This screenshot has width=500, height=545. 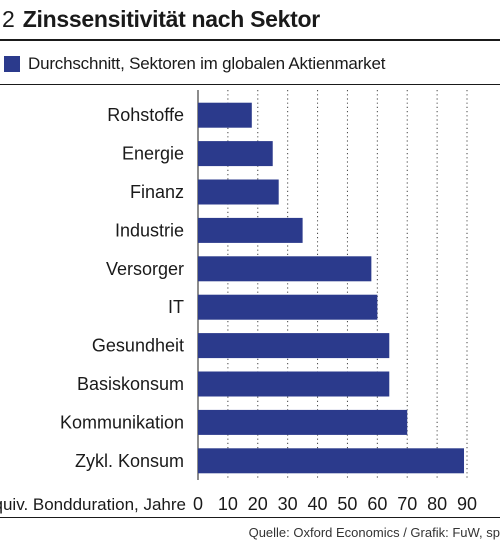 What do you see at coordinates (347, 504) in the screenshot?
I see `x-tick-label: 50` at bounding box center [347, 504].